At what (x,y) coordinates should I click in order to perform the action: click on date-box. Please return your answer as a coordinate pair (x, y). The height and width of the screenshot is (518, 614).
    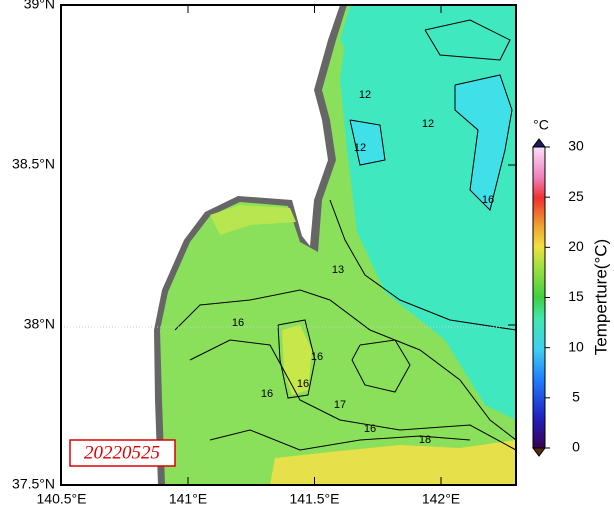
    Looking at the image, I should click on (122, 453).